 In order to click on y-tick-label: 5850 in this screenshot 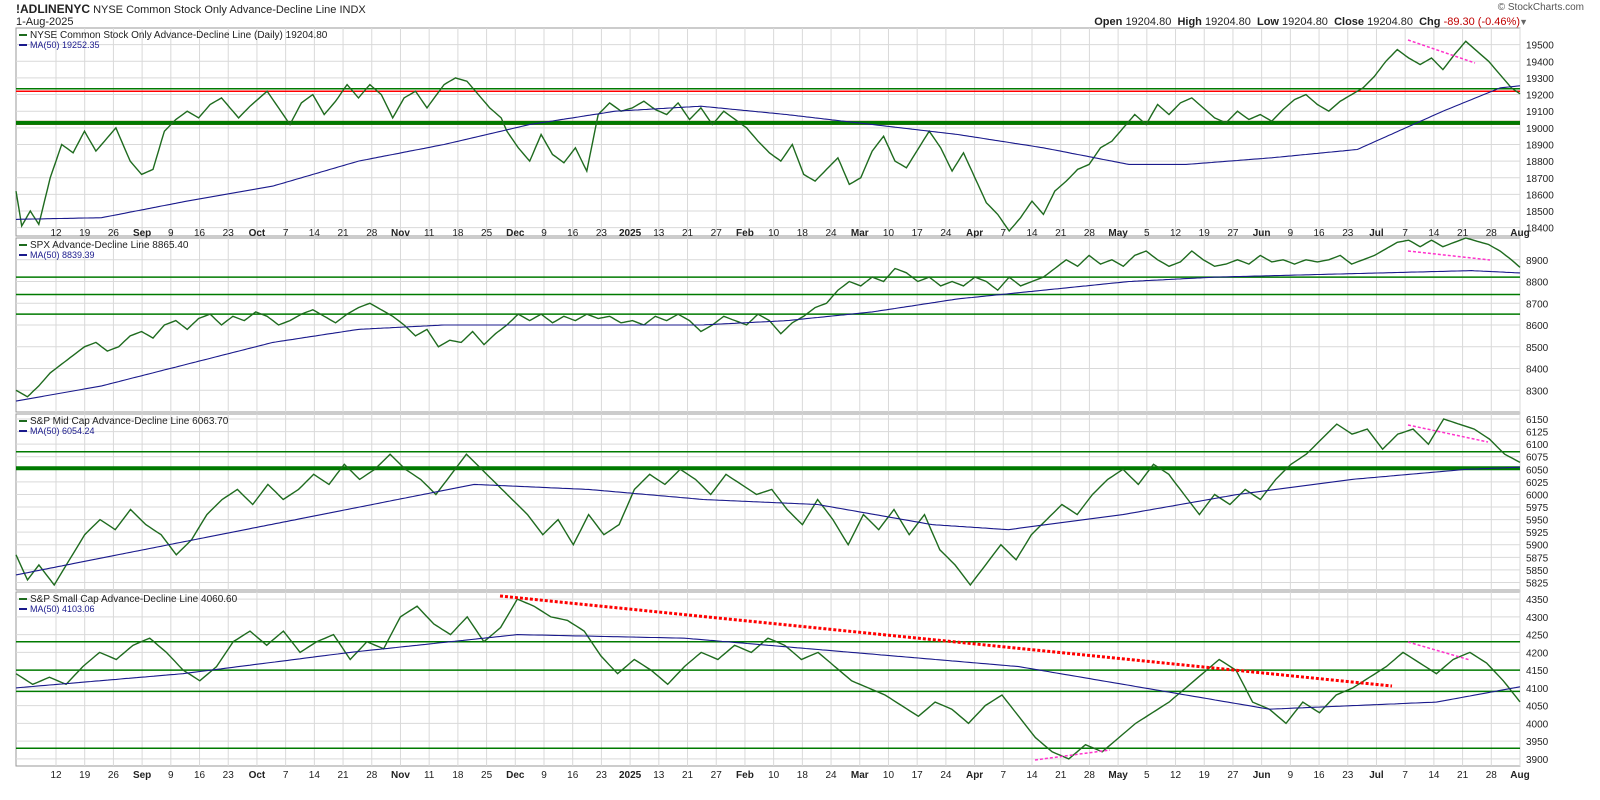, I will do `click(1537, 571)`.